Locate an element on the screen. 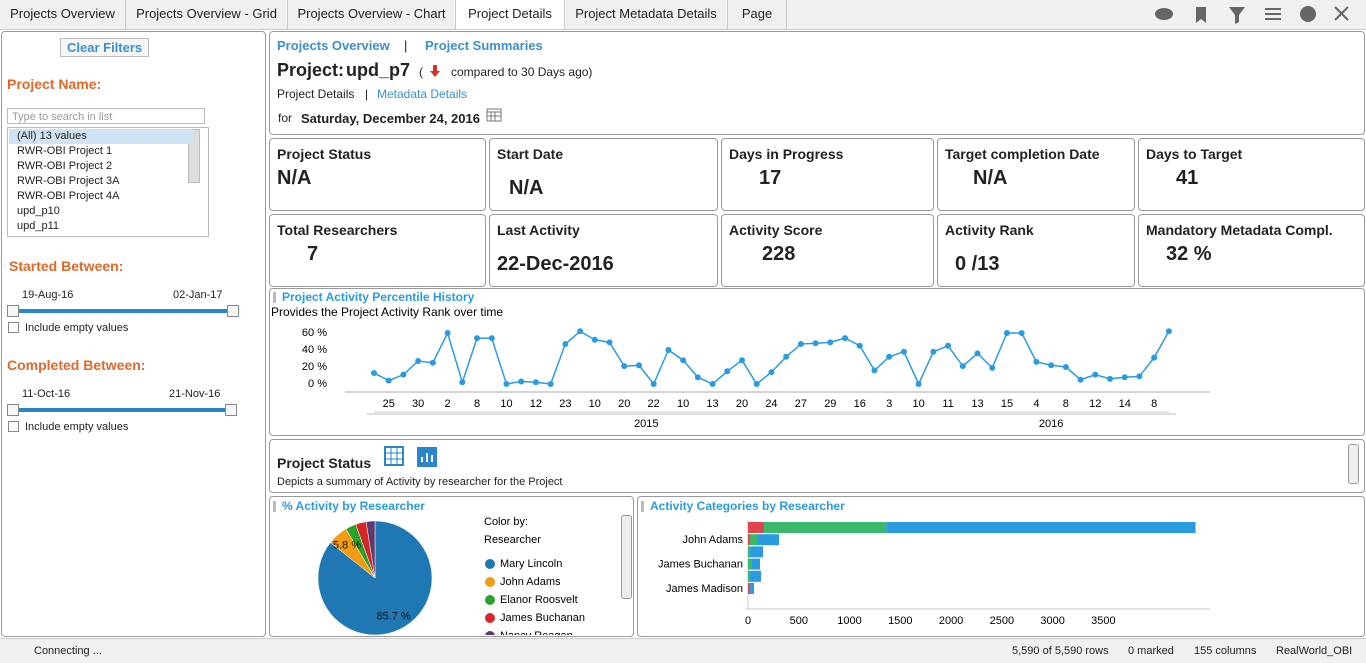 Image resolution: width=1366 pixels, height=663 pixels. kpi-card: Activity Score 228 is located at coordinates (827, 250).